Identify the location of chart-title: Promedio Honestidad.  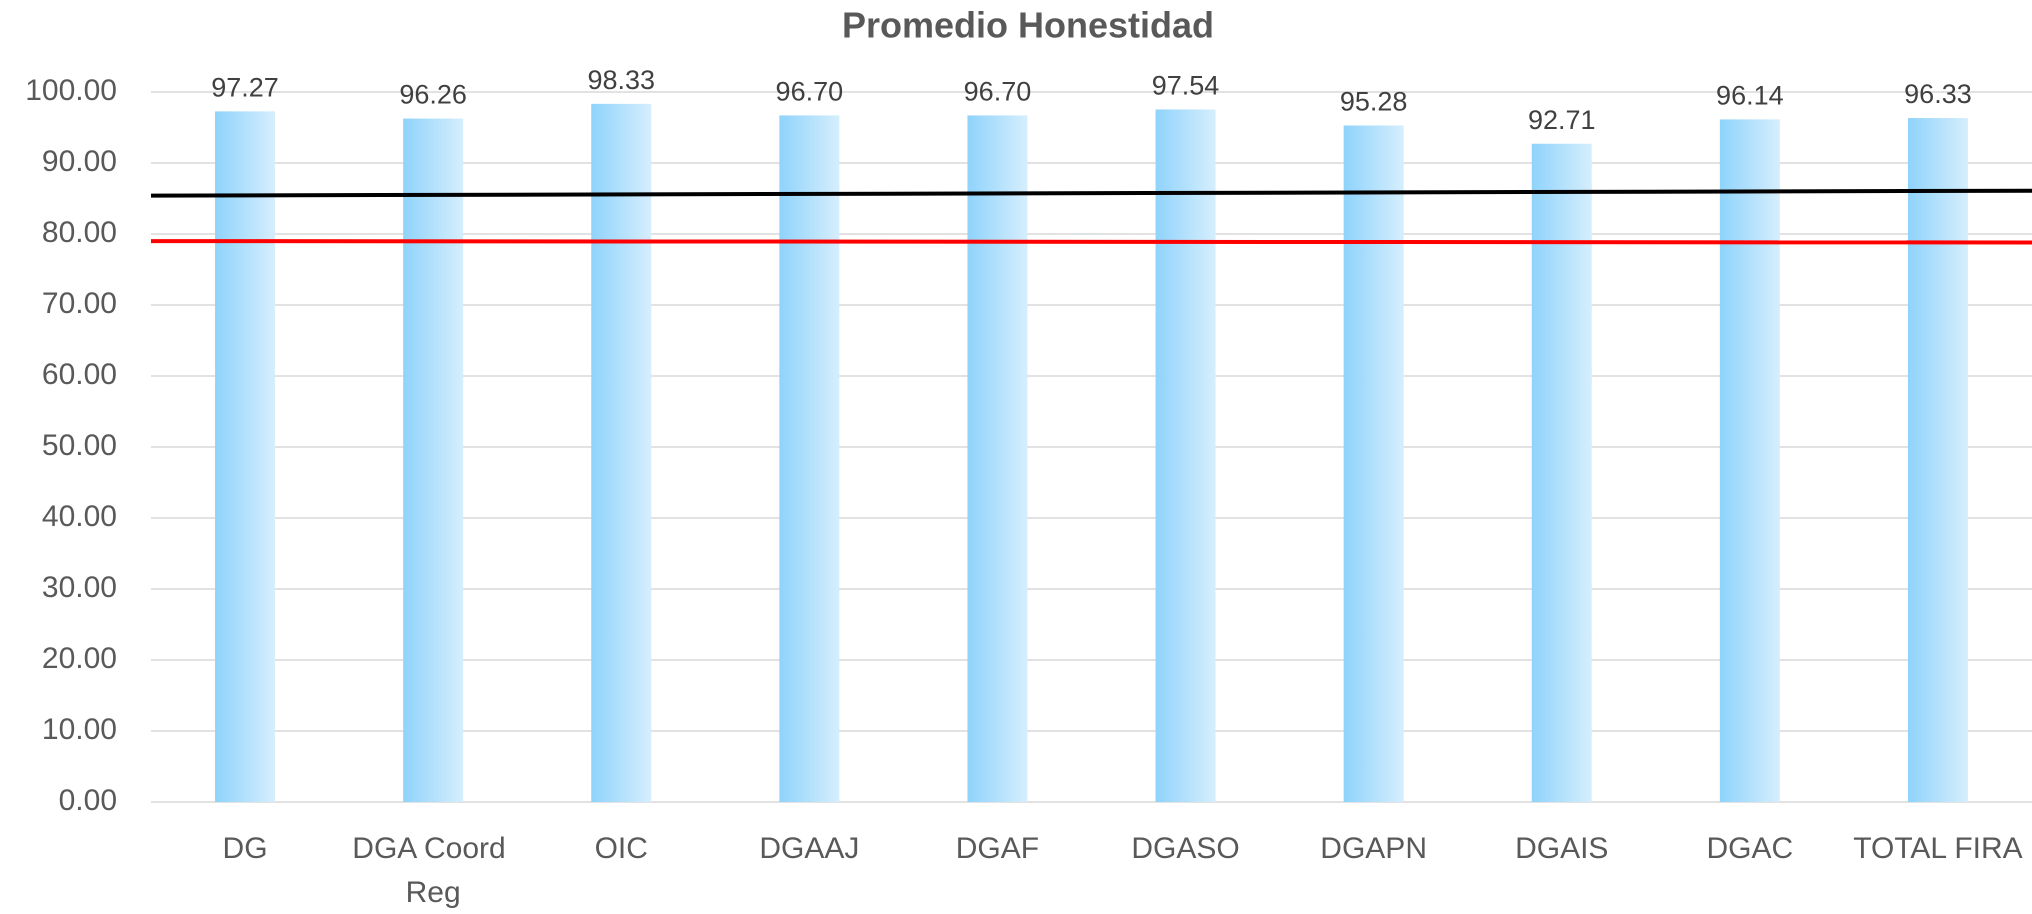
(1028, 25).